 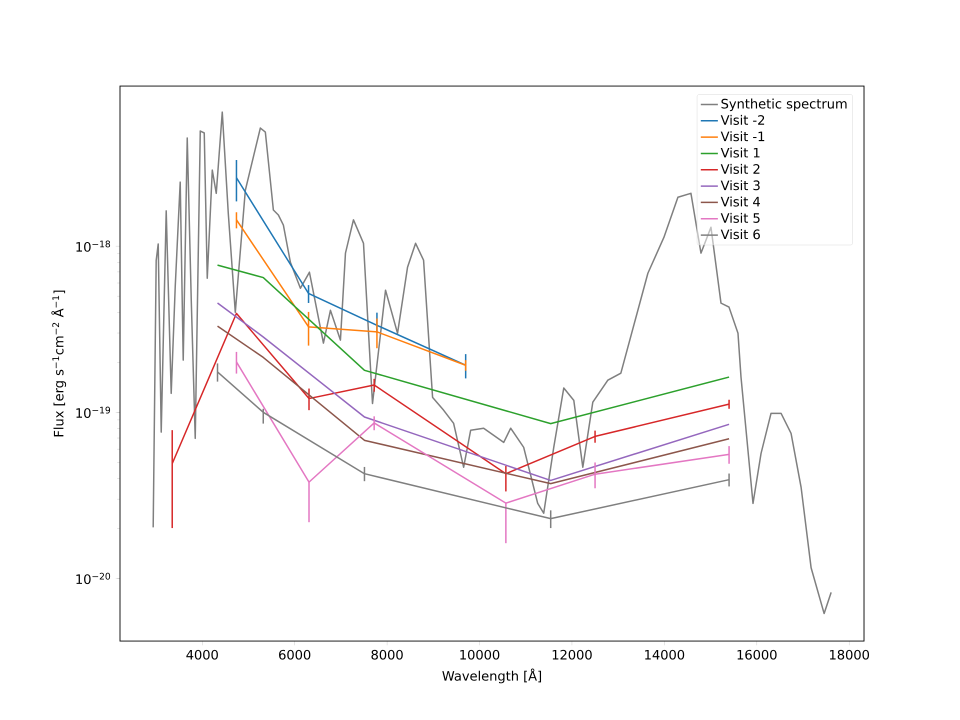 I want to click on legend-label: Visit -1, so click(x=742, y=136).